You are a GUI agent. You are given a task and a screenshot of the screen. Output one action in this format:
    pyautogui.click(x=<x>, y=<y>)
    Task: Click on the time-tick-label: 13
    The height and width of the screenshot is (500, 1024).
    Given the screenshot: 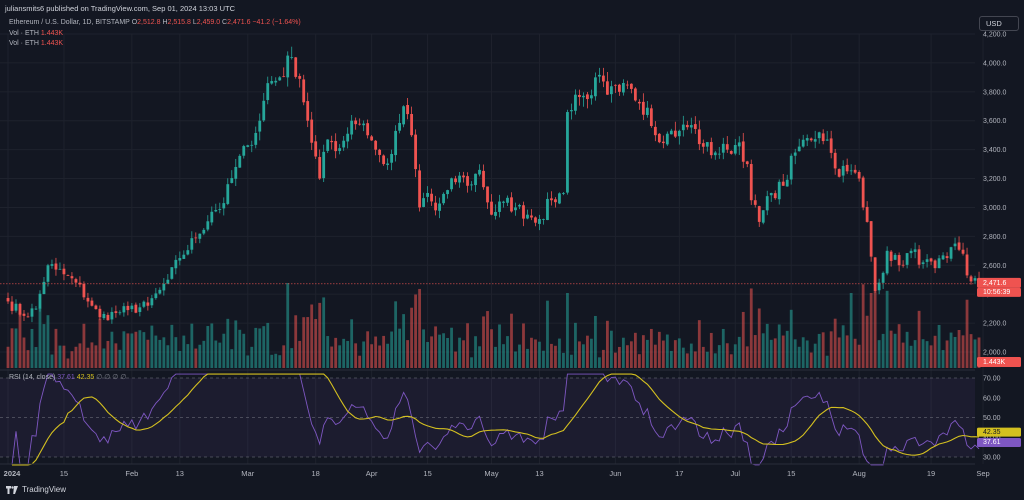 What is the action you would take?
    pyautogui.click(x=180, y=473)
    